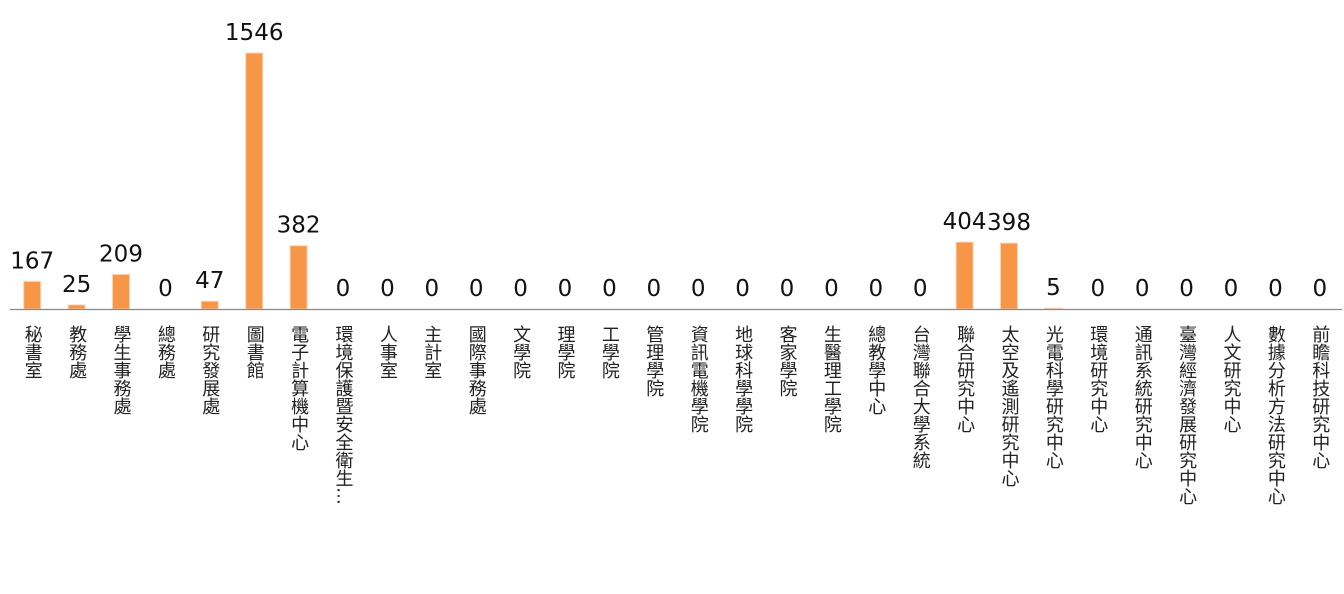  Describe the element at coordinates (875, 370) in the screenshot. I see `category-label-19: 總教學中心` at that location.